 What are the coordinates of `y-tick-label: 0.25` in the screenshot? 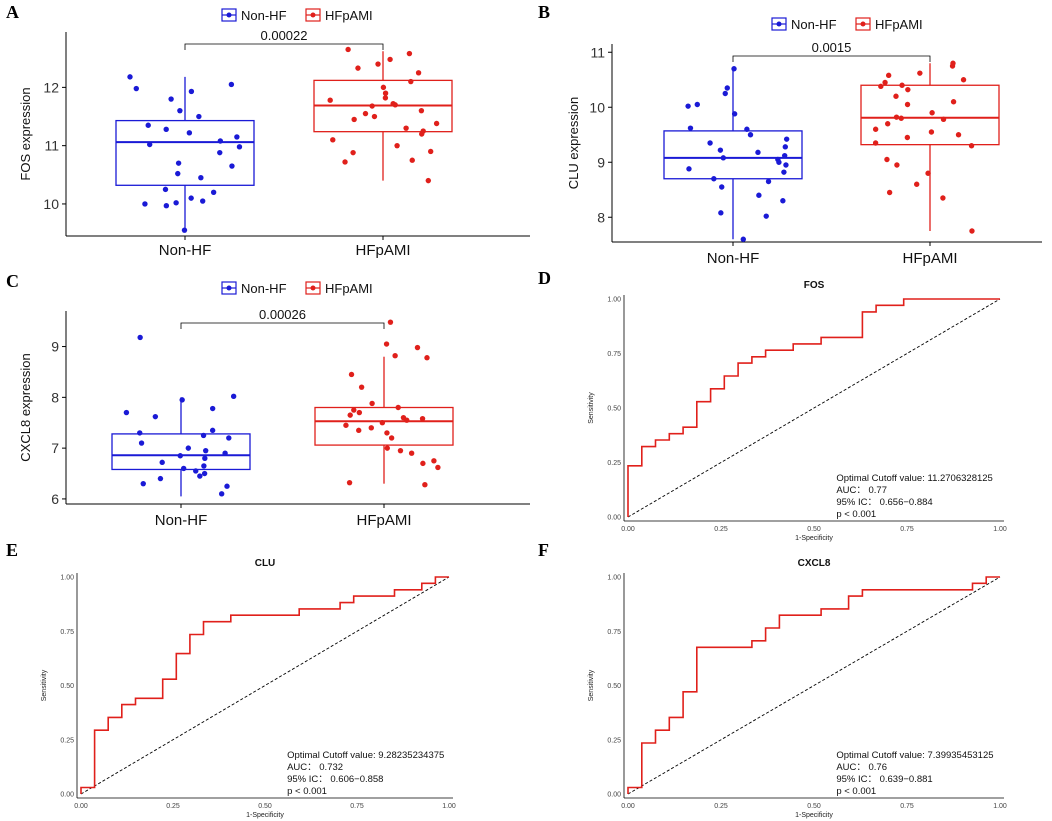 It's located at (614, 740).